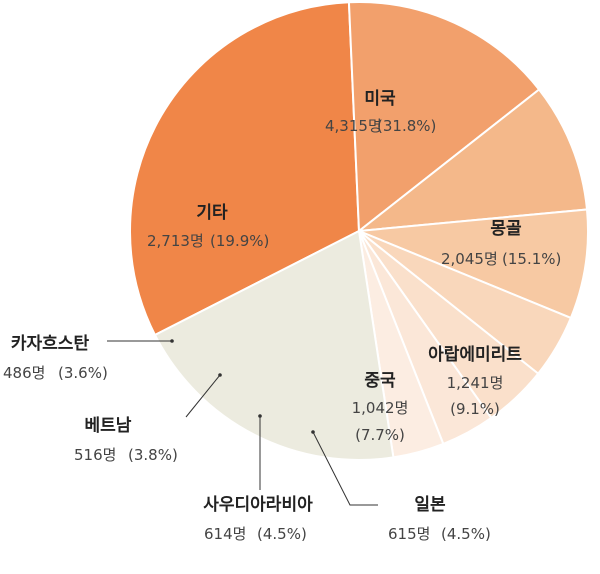  Describe the element at coordinates (380, 381) in the screenshot. I see `label-name: 중국` at that location.